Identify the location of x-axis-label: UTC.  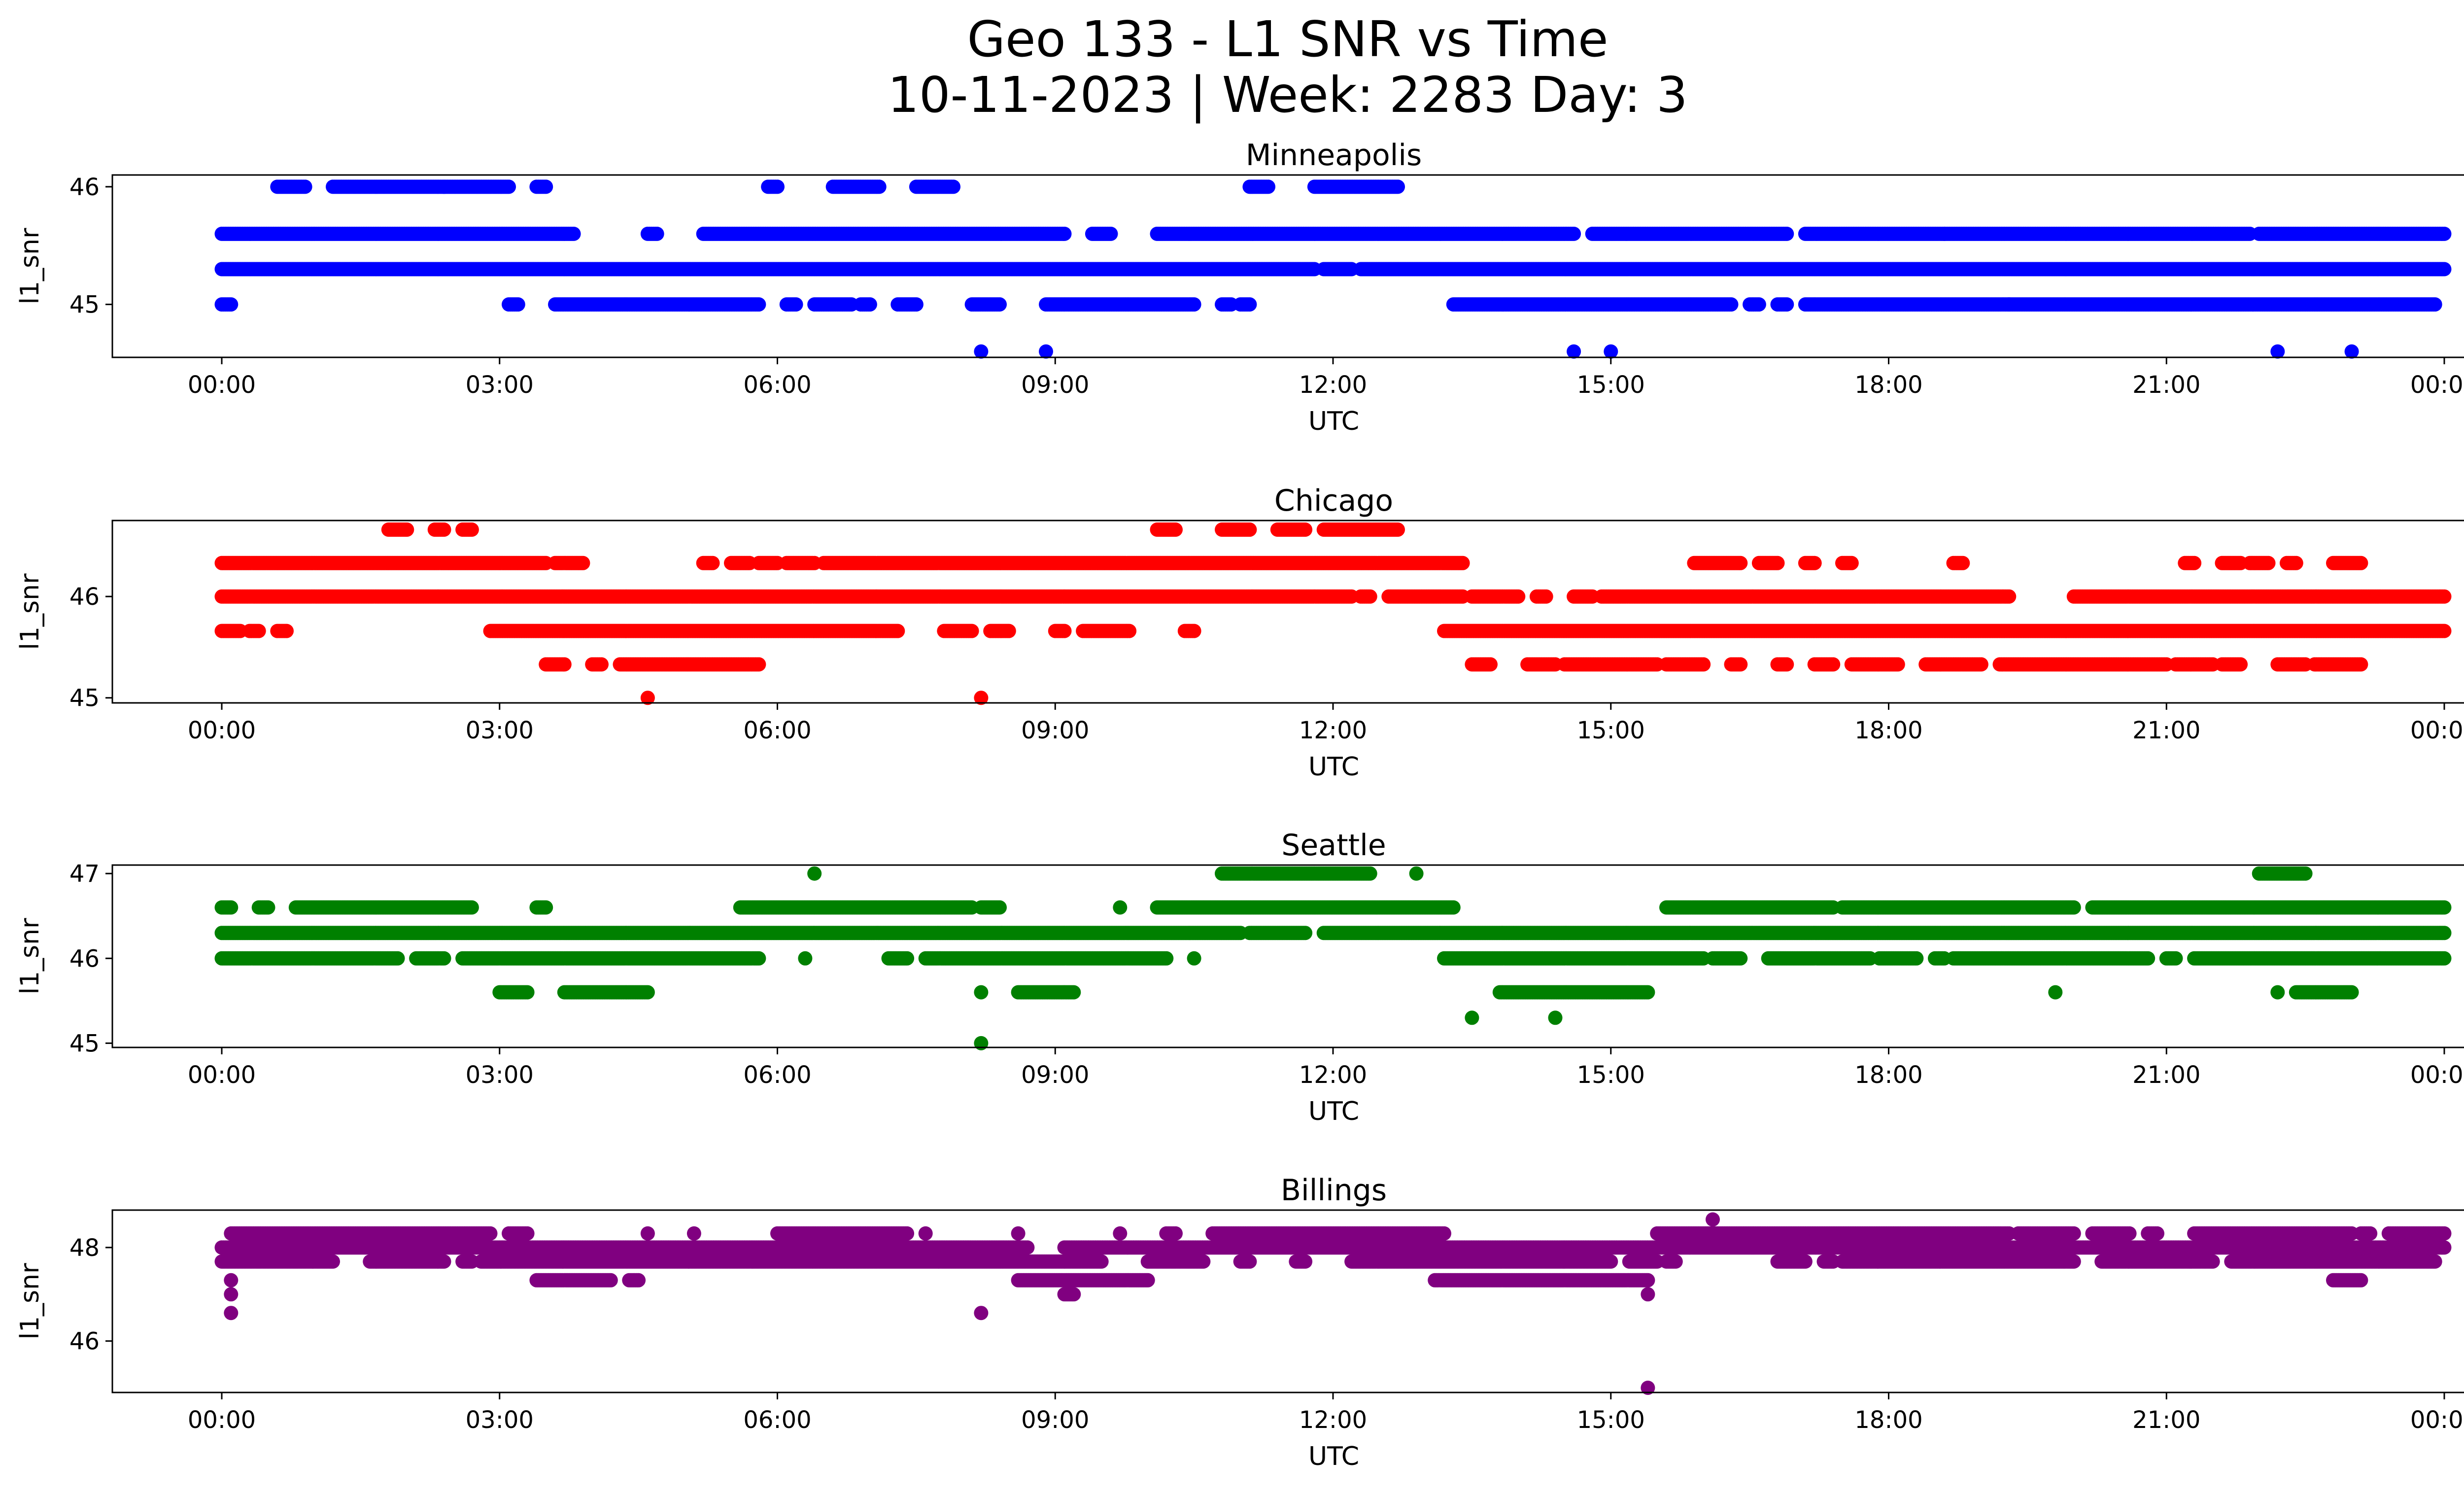
(1333, 421).